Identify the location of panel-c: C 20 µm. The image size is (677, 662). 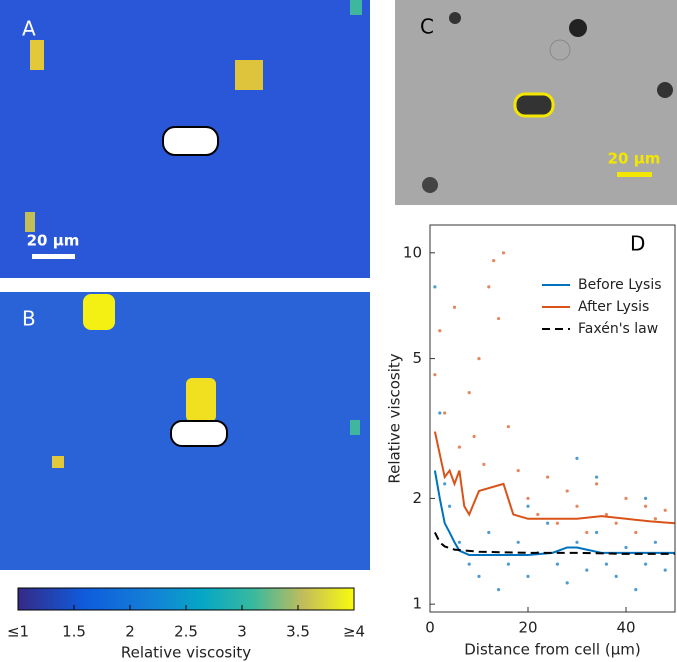
(536, 102).